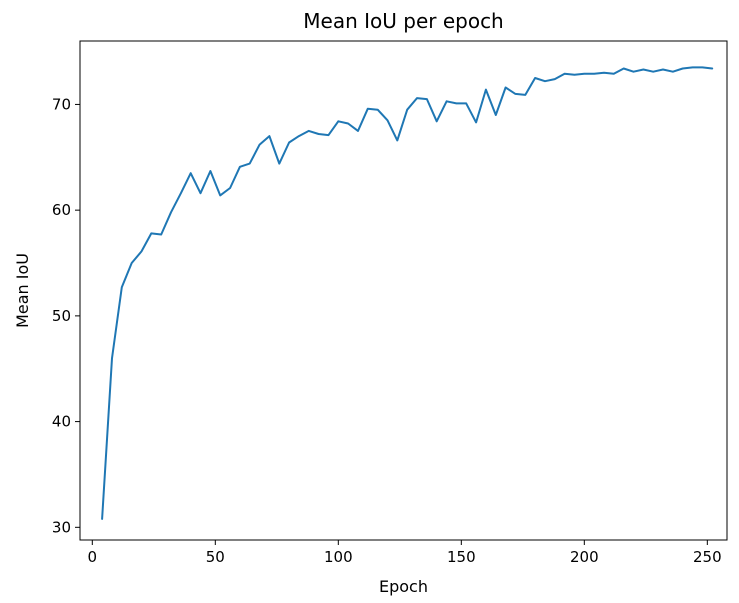  Describe the element at coordinates (61, 210) in the screenshot. I see `y-tick-label: 60` at that location.